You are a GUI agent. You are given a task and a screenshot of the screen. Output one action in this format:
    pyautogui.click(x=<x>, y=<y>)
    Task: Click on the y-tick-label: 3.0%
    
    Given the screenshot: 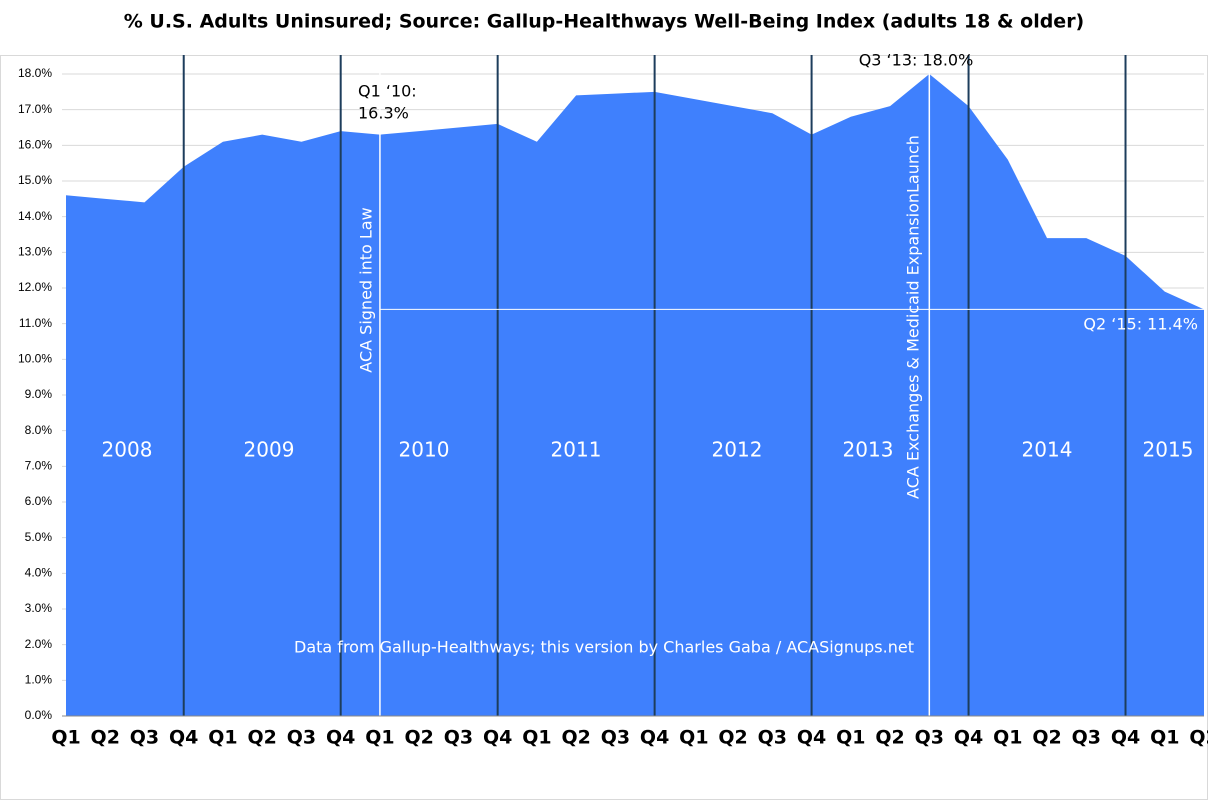 What is the action you would take?
    pyautogui.click(x=39, y=608)
    